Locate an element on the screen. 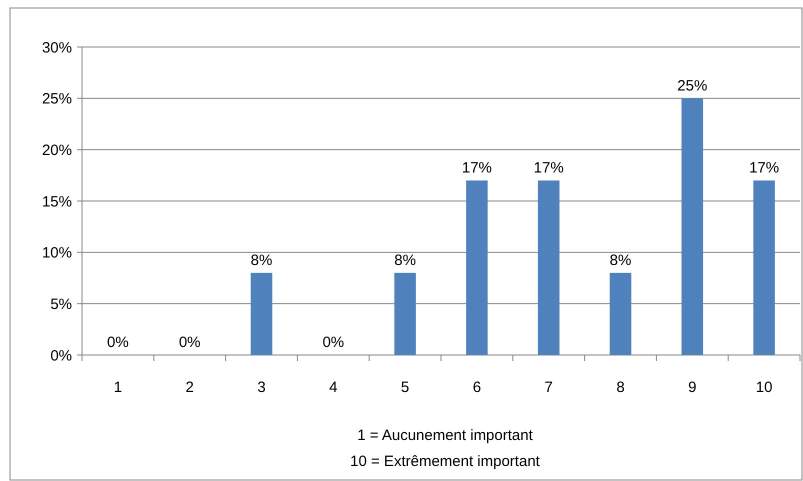 This screenshot has width=803, height=481. x-tick-label: 2 is located at coordinates (190, 387).